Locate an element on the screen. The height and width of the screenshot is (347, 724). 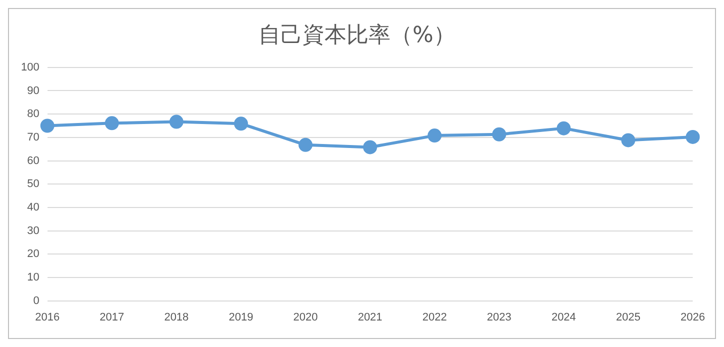
chart-title: 自己資本比率（%） is located at coordinates (357, 35).